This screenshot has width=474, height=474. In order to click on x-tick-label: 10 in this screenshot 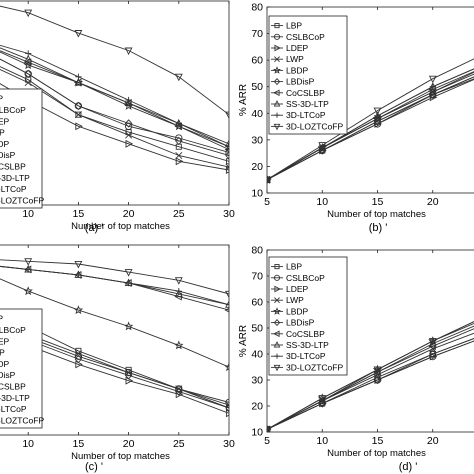, I will do `click(322, 202)`.